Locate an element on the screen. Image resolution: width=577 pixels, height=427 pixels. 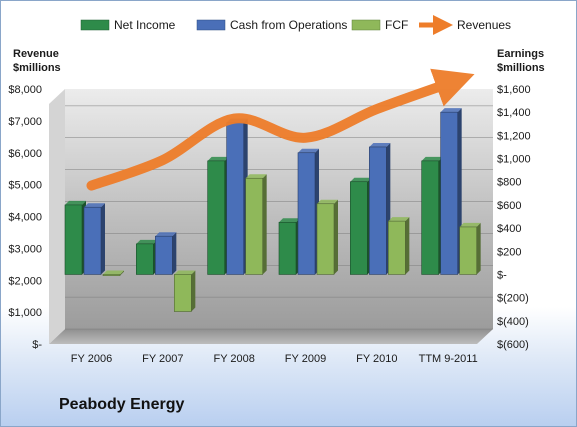
category-label: FY 2010 is located at coordinates (376, 359).